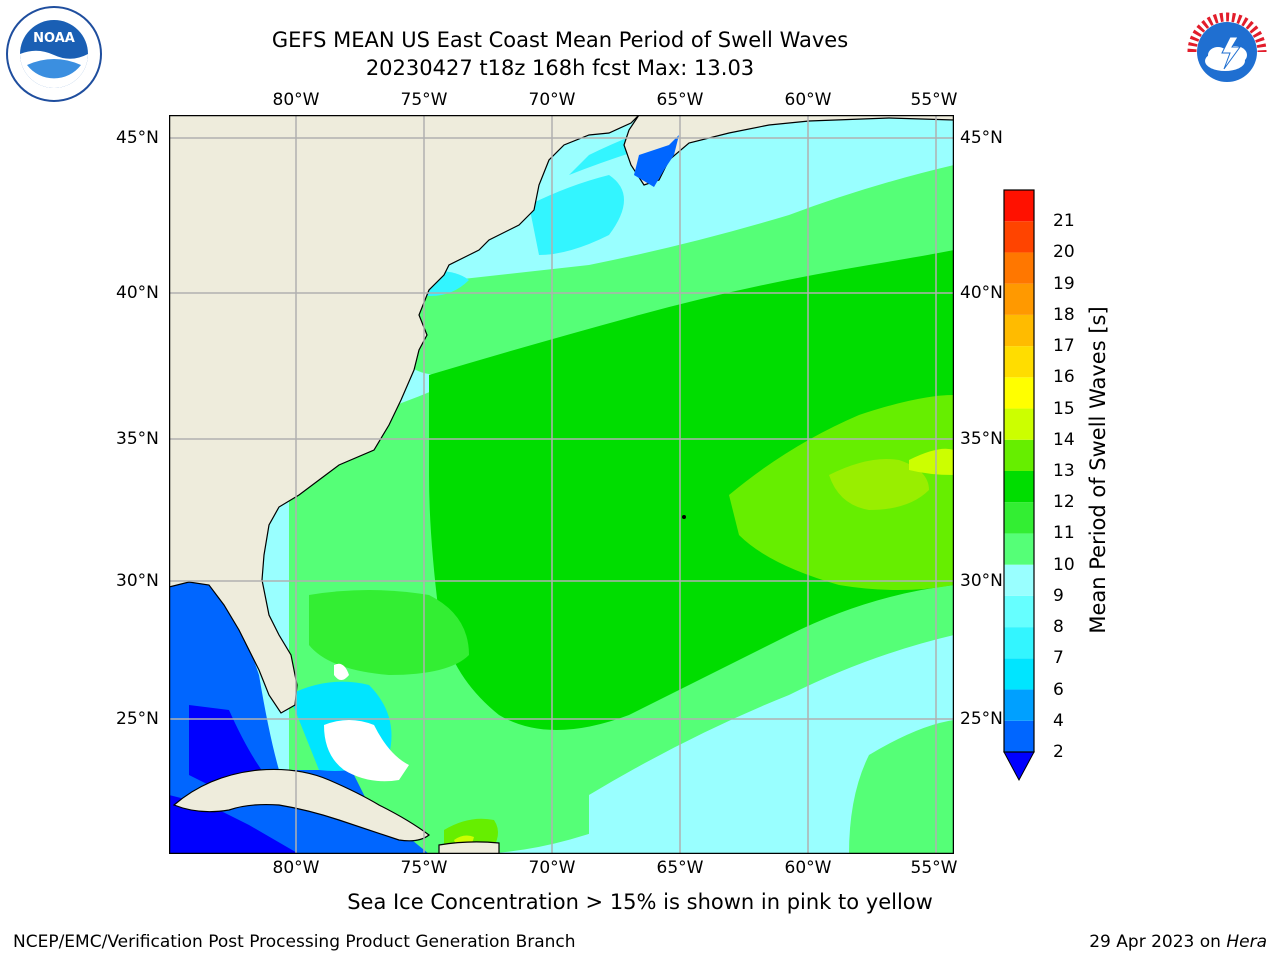 The image size is (1280, 960). I want to click on maritime-landmass, so click(788, 150).